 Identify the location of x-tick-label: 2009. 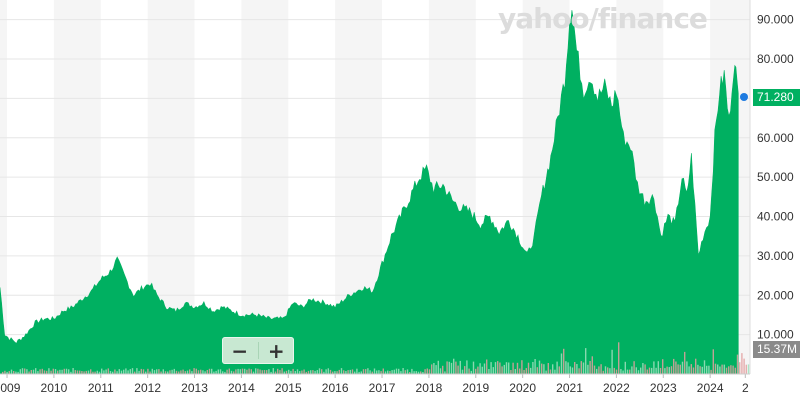
(10, 388).